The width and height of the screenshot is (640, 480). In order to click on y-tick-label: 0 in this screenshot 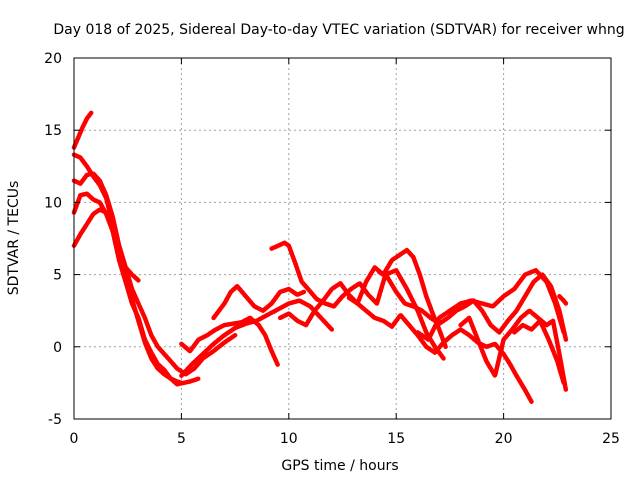, I will do `click(57, 348)`.